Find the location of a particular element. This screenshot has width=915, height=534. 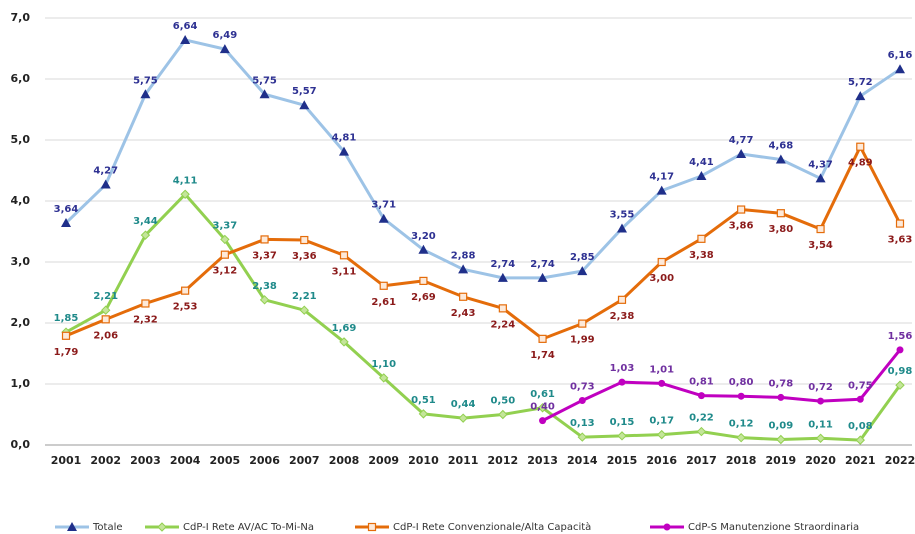

data-label: 0,80 is located at coordinates (741, 382).